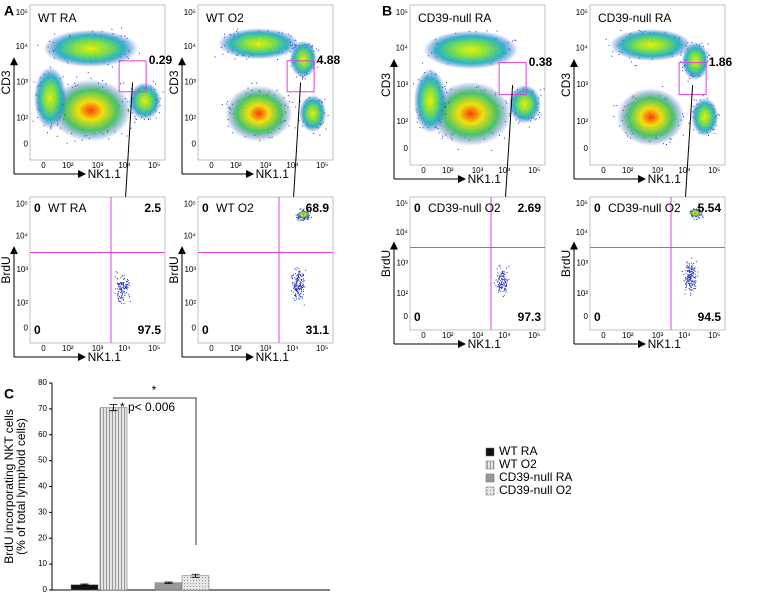 This screenshot has height=595, width=778. Describe the element at coordinates (22, 46) in the screenshot. I see `y-tick-label: 10⁴` at that location.